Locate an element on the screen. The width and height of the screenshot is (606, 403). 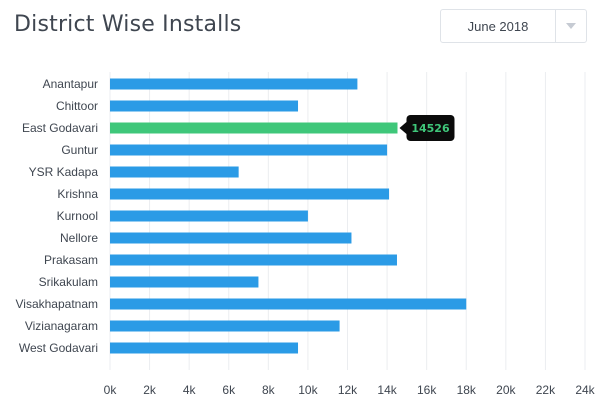
x-tick-label: 12k is located at coordinates (348, 390).